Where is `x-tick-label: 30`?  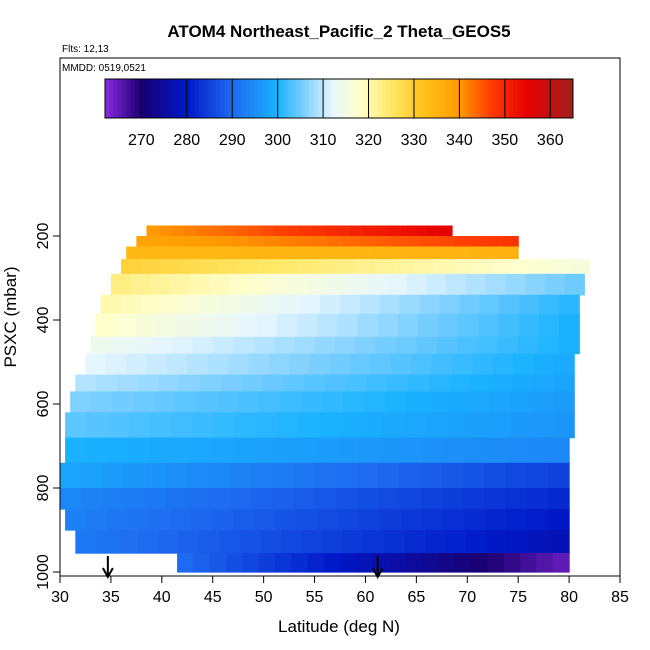 x-tick-label: 30 is located at coordinates (60, 597).